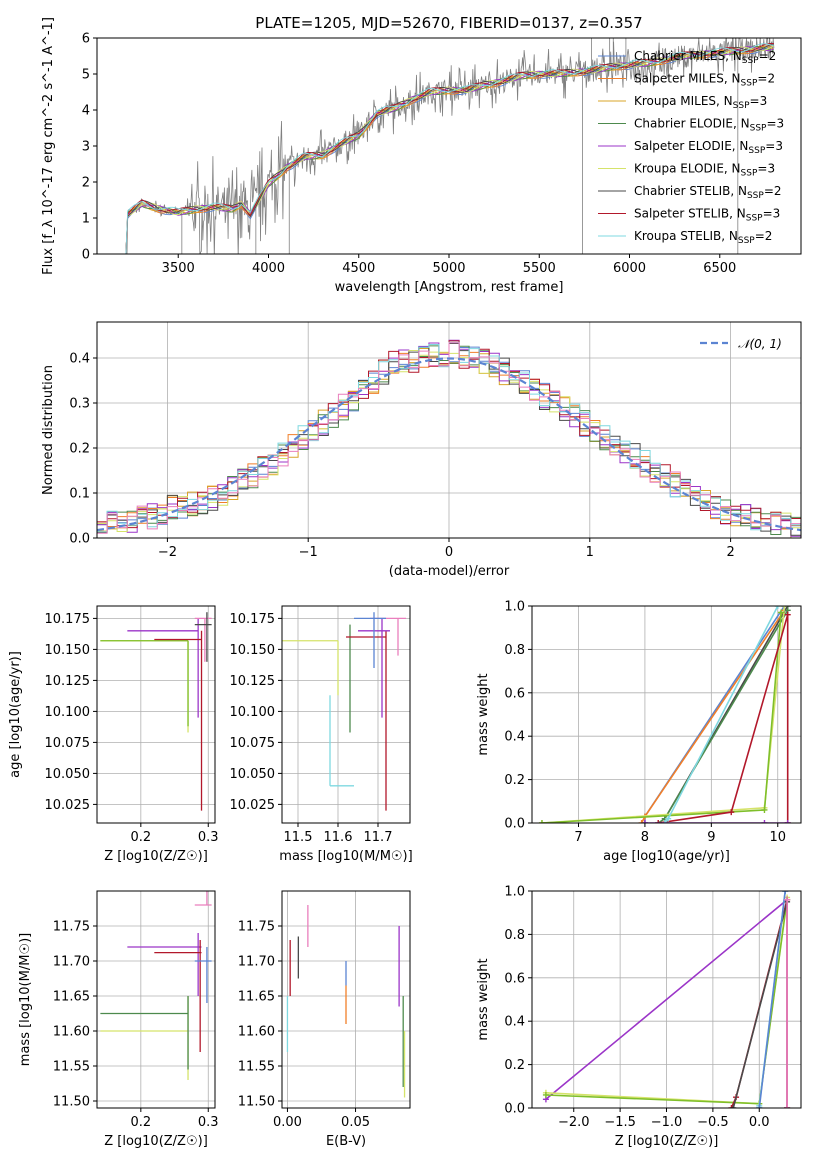  Describe the element at coordinates (71, 927) in the screenshot. I see `y-tick-label: 11.75` at that location.